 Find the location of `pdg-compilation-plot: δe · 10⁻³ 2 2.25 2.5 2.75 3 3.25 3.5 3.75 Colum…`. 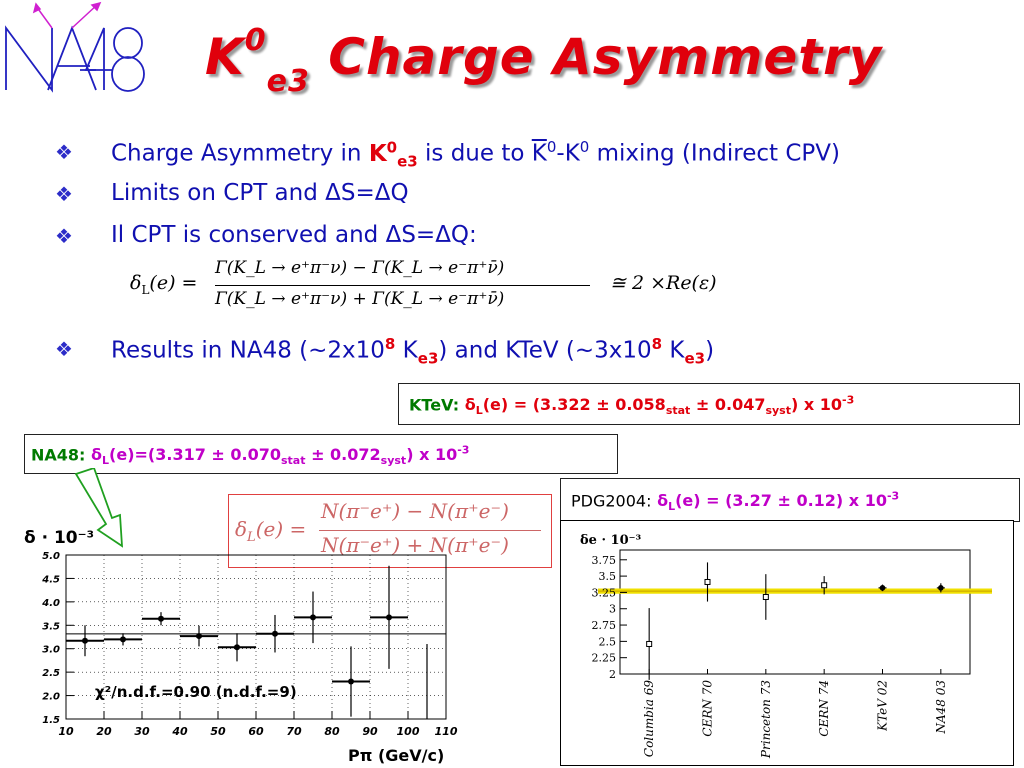

pdg-compilation-plot: δe · 10⁻³ 2 2.25 2.5 2.75 3 3.25 3.5 3.75 Colum… is located at coordinates (786, 646).